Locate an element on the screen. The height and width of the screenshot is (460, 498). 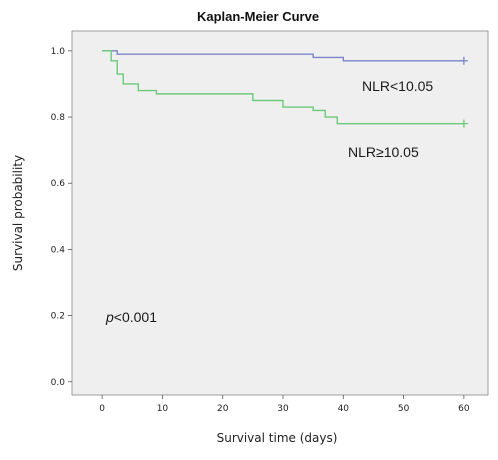
y-axis-label: Survival probability is located at coordinates (18, 213).